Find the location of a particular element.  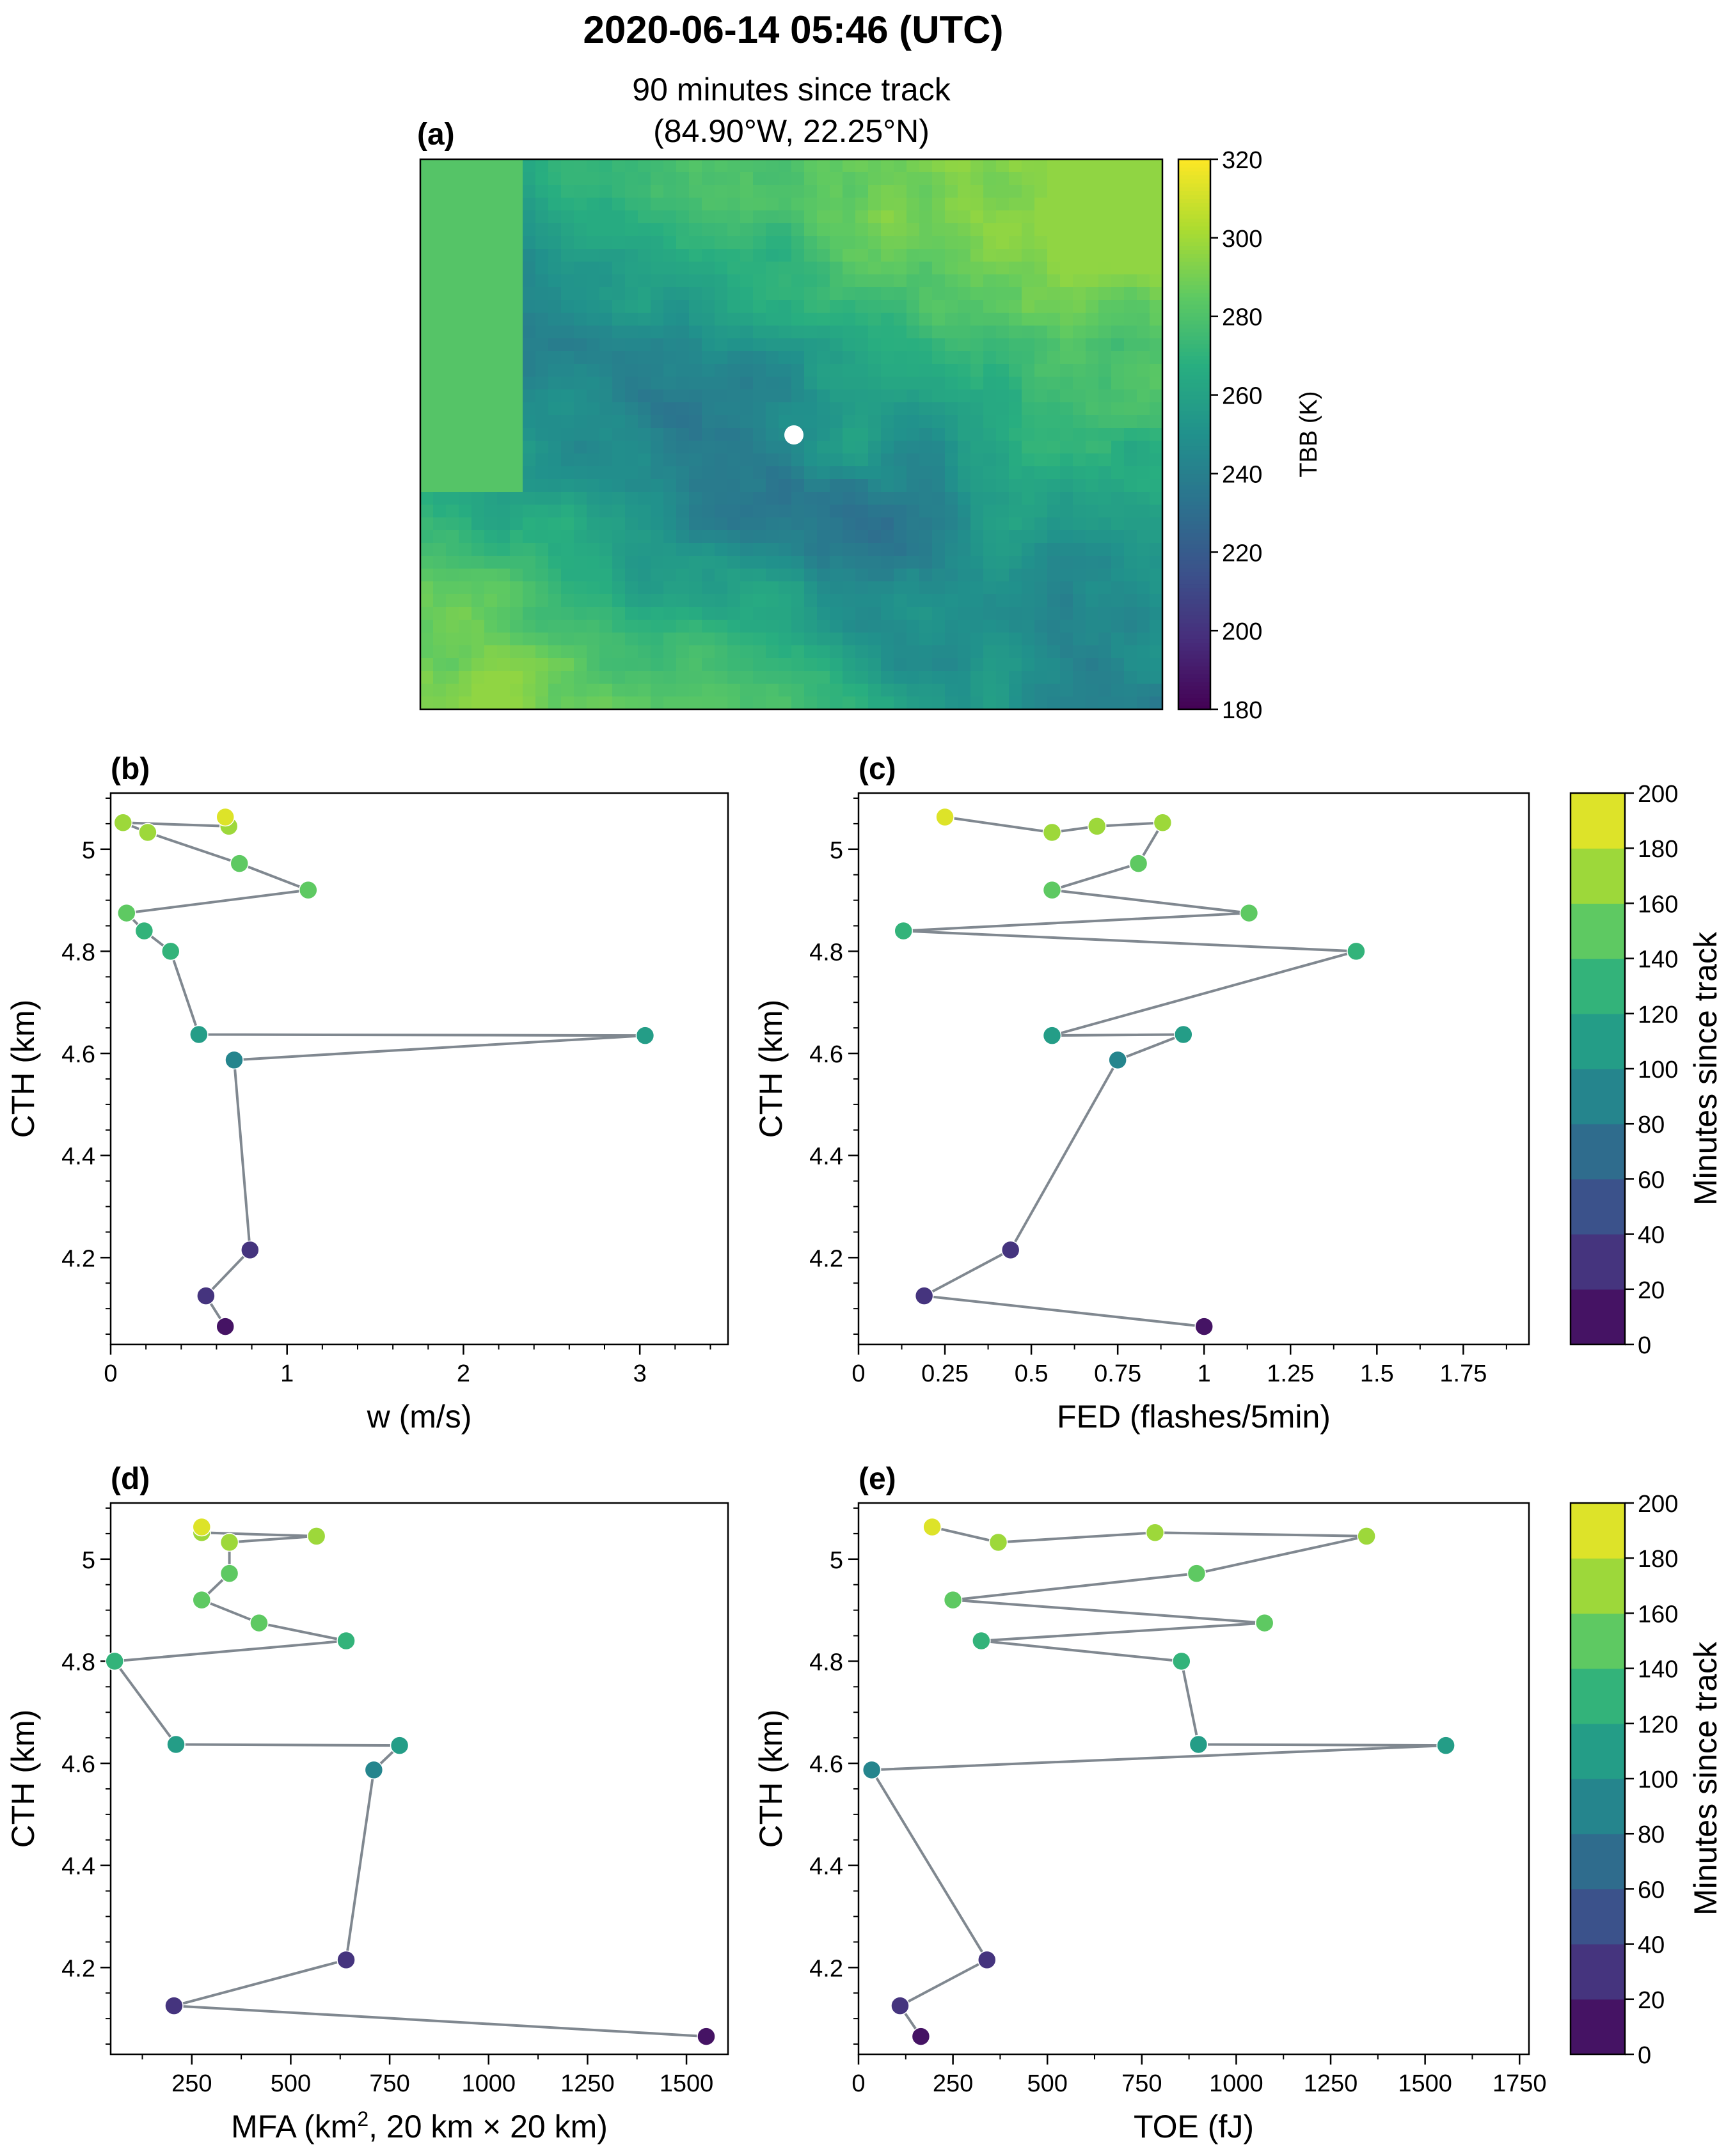

y-tick-label: 4.6 is located at coordinates (826, 1054).